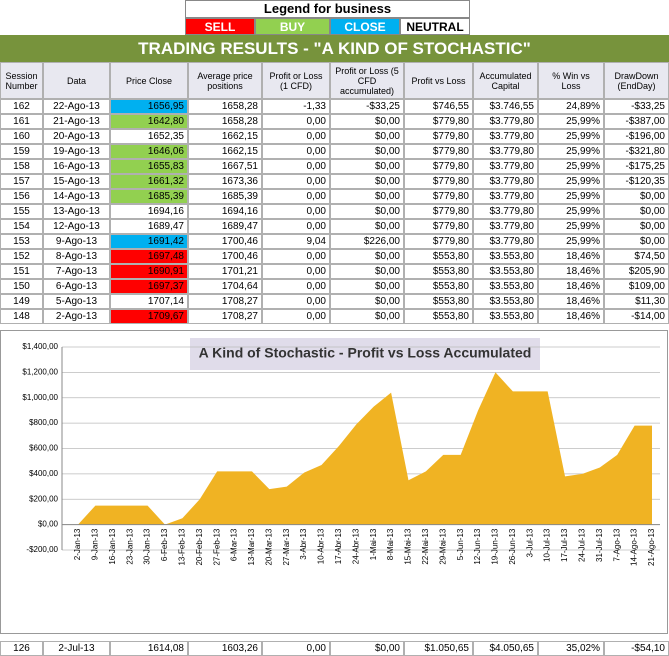 The width and height of the screenshot is (669, 656). Describe the element at coordinates (43, 473) in the screenshot. I see `y-tick-label: $400,00` at that location.